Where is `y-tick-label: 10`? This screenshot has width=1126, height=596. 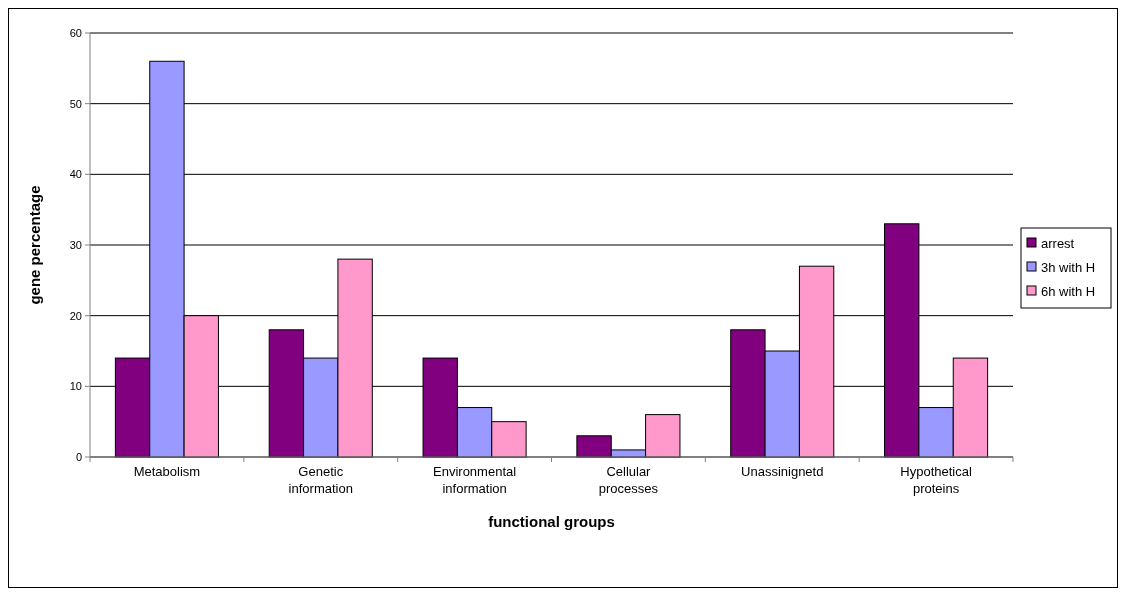
y-tick-label: 10 is located at coordinates (75, 386).